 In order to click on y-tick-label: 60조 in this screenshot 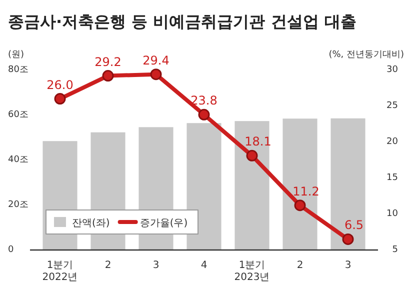, I will do `click(18, 115)`.